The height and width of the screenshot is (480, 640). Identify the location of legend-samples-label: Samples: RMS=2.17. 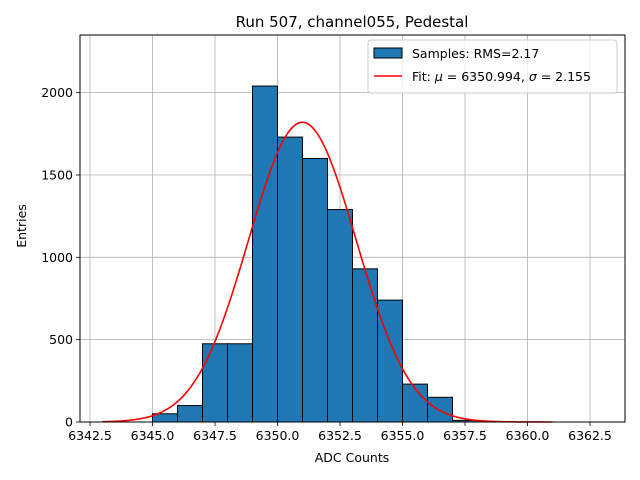
(475, 53).